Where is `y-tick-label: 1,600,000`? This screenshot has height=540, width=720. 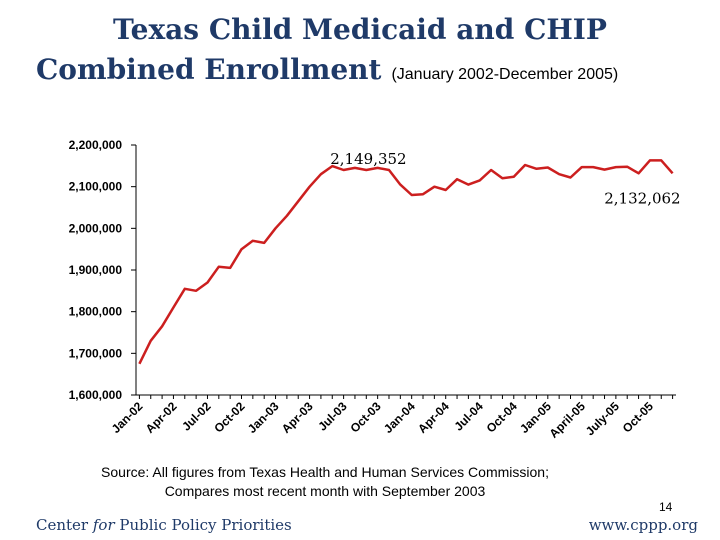
y-tick-label: 1,600,000 is located at coordinates (96, 395).